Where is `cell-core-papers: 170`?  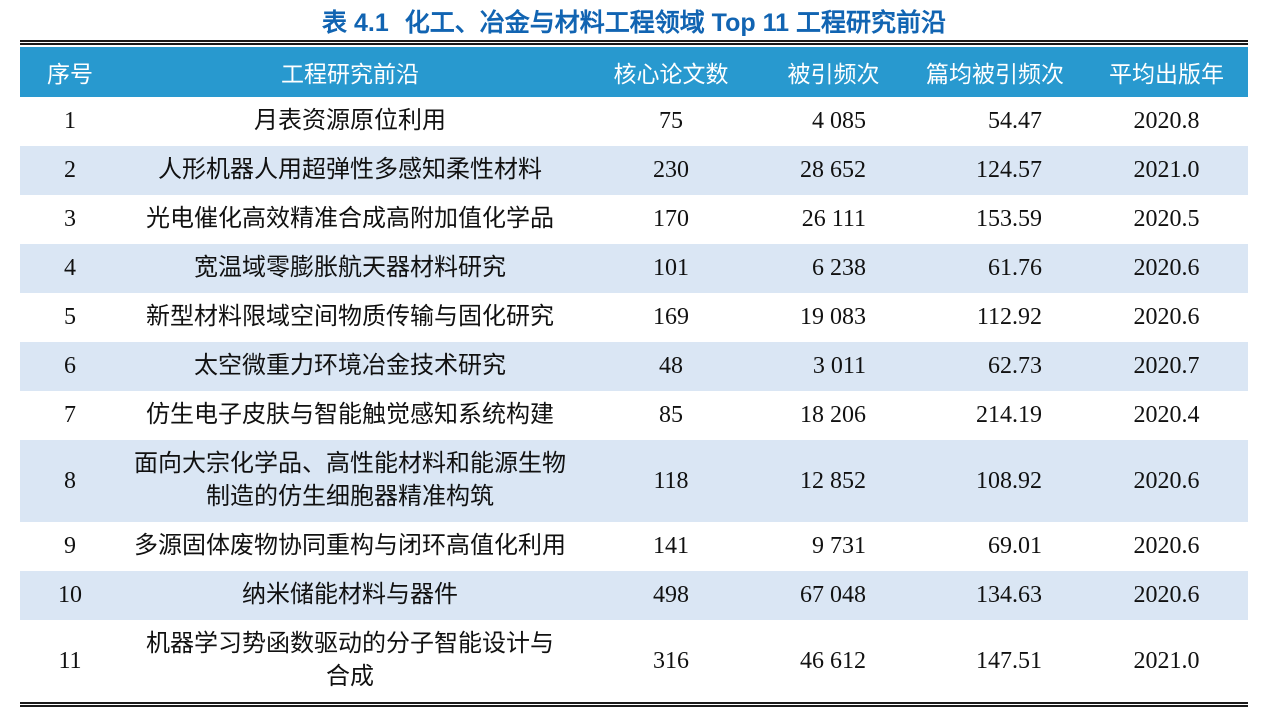
cell-core-papers: 170 is located at coordinates (671, 219).